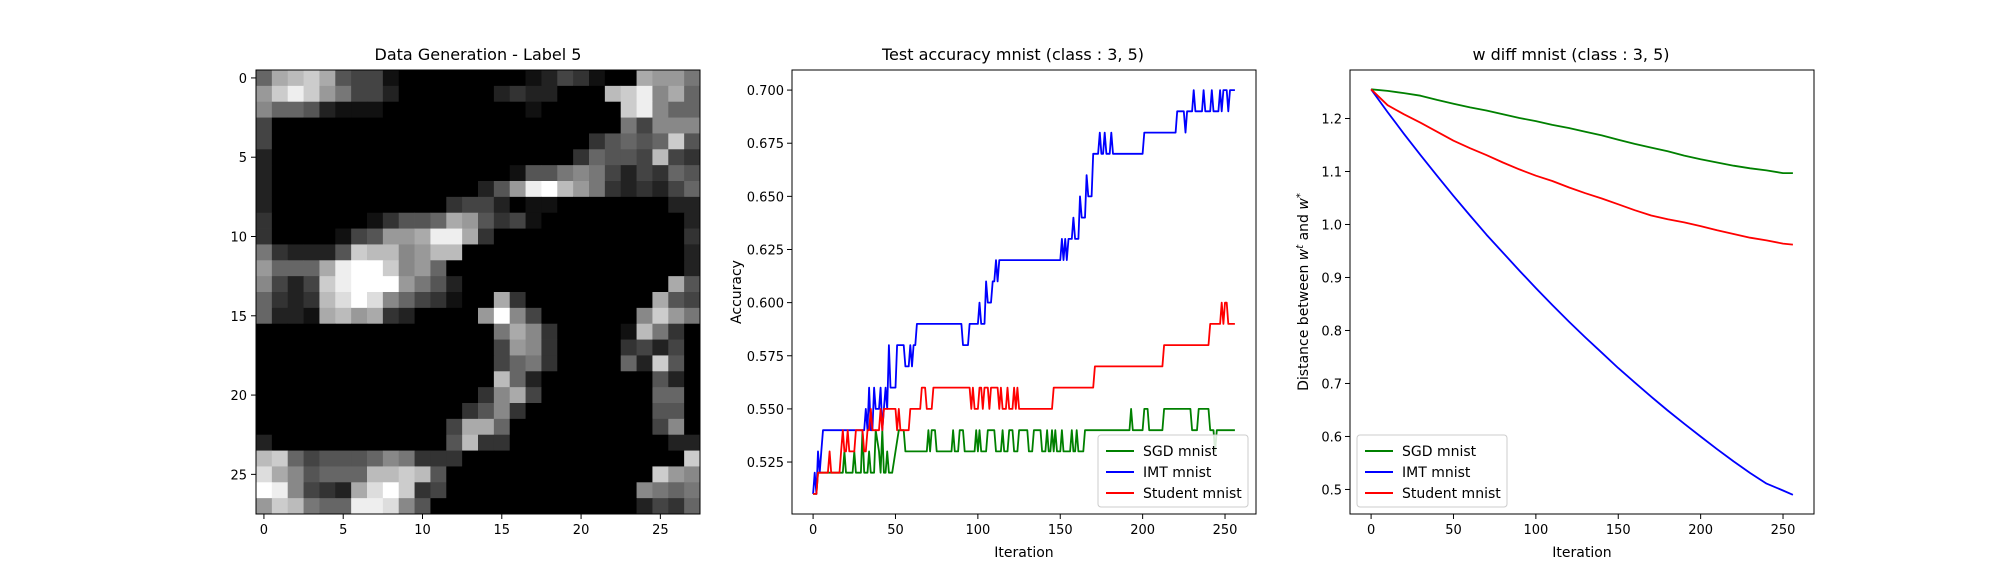 The height and width of the screenshot is (580, 2000). Describe the element at coordinates (1331, 384) in the screenshot. I see `y-tick-label: 0.7` at that location.